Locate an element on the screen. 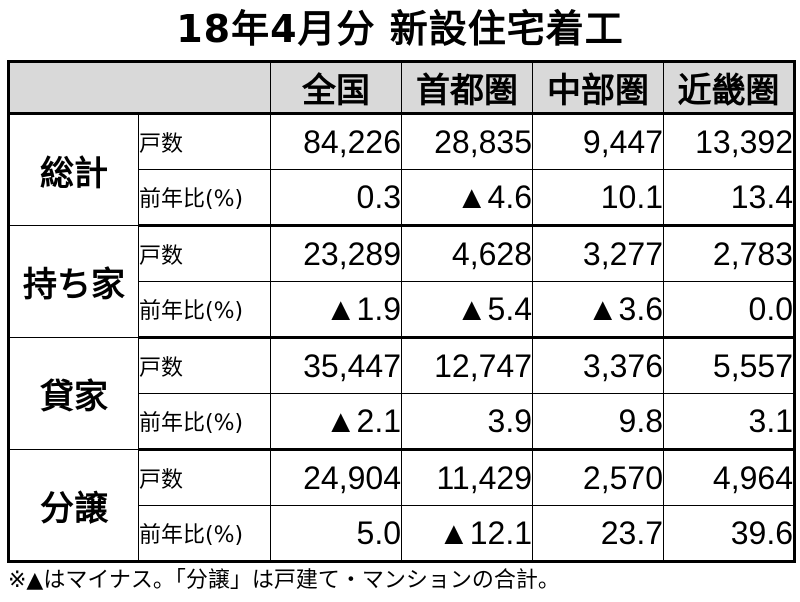 This screenshot has height=602, width=800. value-cell: ▲5.4 is located at coordinates (467, 310).